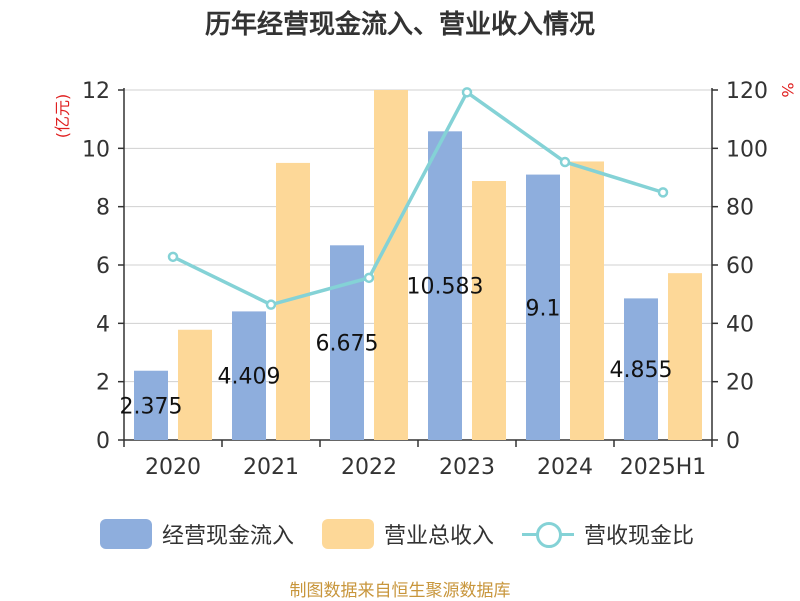  Describe the element at coordinates (96, 149) in the screenshot. I see `y-tick-label-left: 10` at that location.